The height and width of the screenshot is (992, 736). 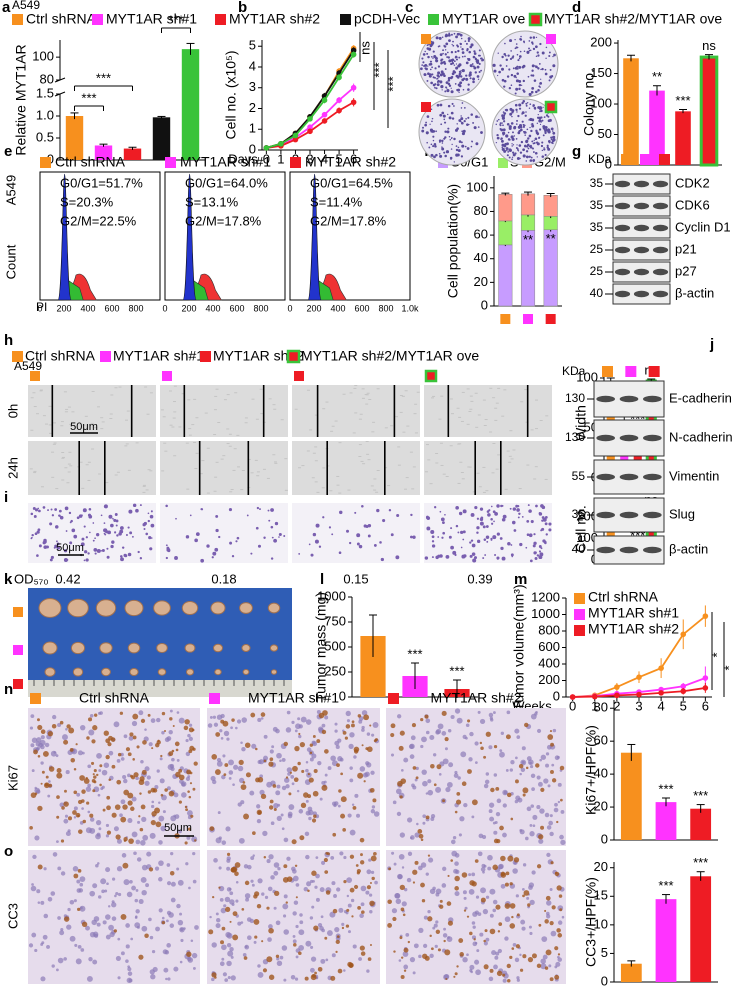 What do you see at coordinates (601, 41) in the screenshot?
I see `y-tick-label: 200` at bounding box center [601, 41].